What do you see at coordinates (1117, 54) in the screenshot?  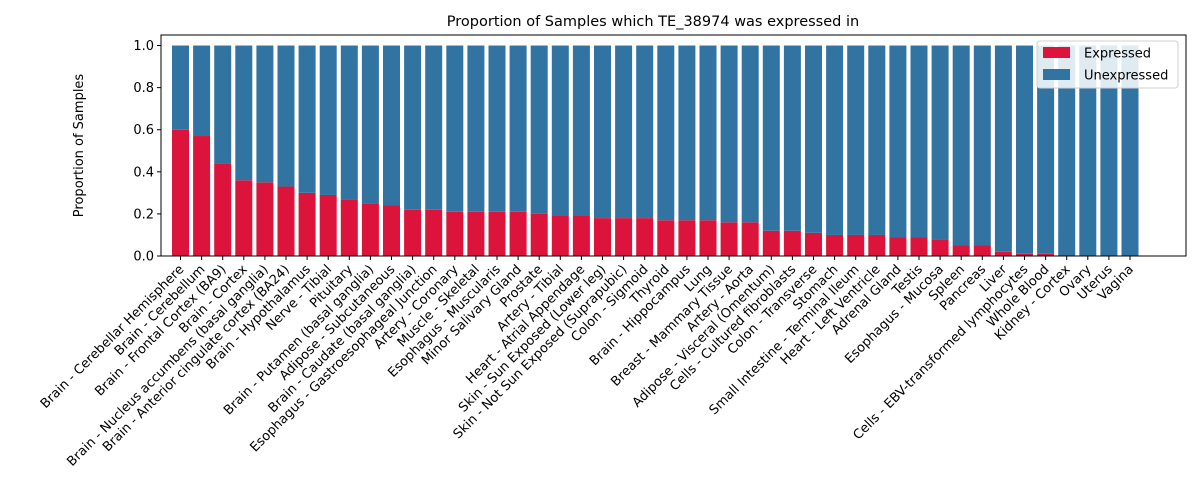 I see `legend-label-expressed: Expressed` at bounding box center [1117, 54].